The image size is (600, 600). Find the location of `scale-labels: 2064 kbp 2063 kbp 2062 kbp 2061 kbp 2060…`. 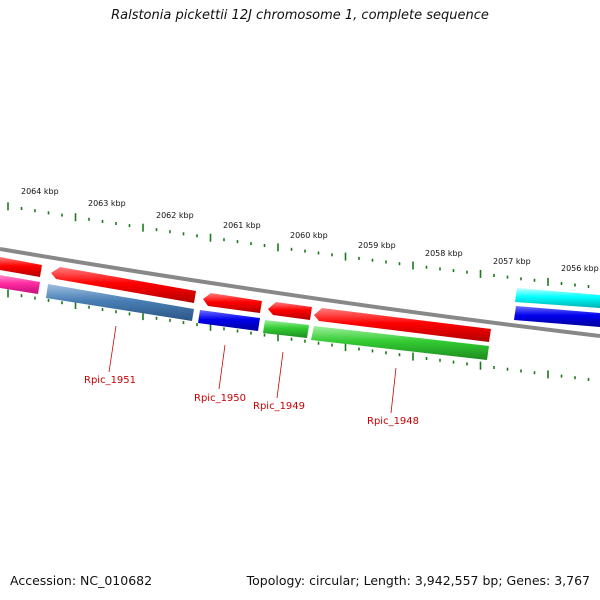

scale-labels: 2064 kbp 2063 kbp 2062 kbp 2061 kbp 2060… is located at coordinates (310, 230).